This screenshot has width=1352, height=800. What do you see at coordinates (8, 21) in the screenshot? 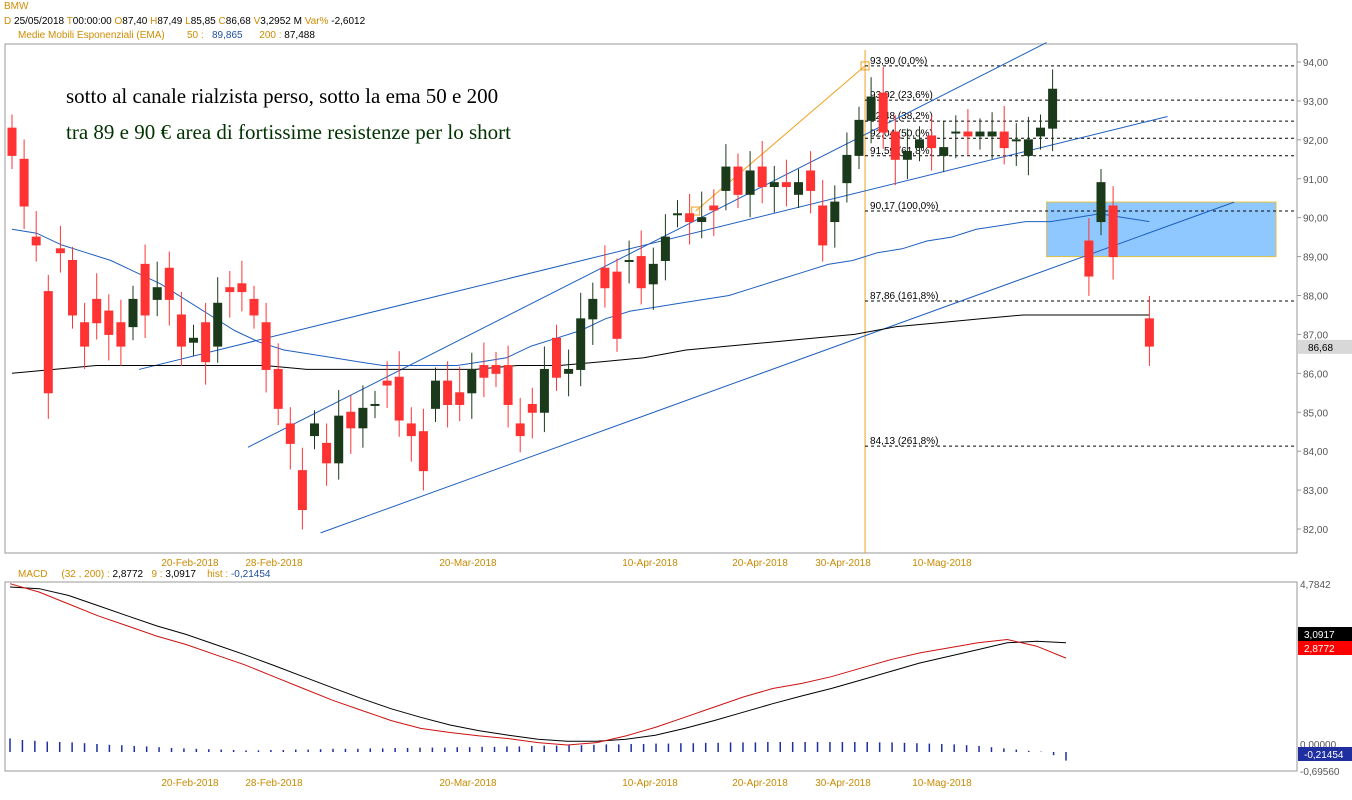
I see `date-key: D` at bounding box center [8, 21].